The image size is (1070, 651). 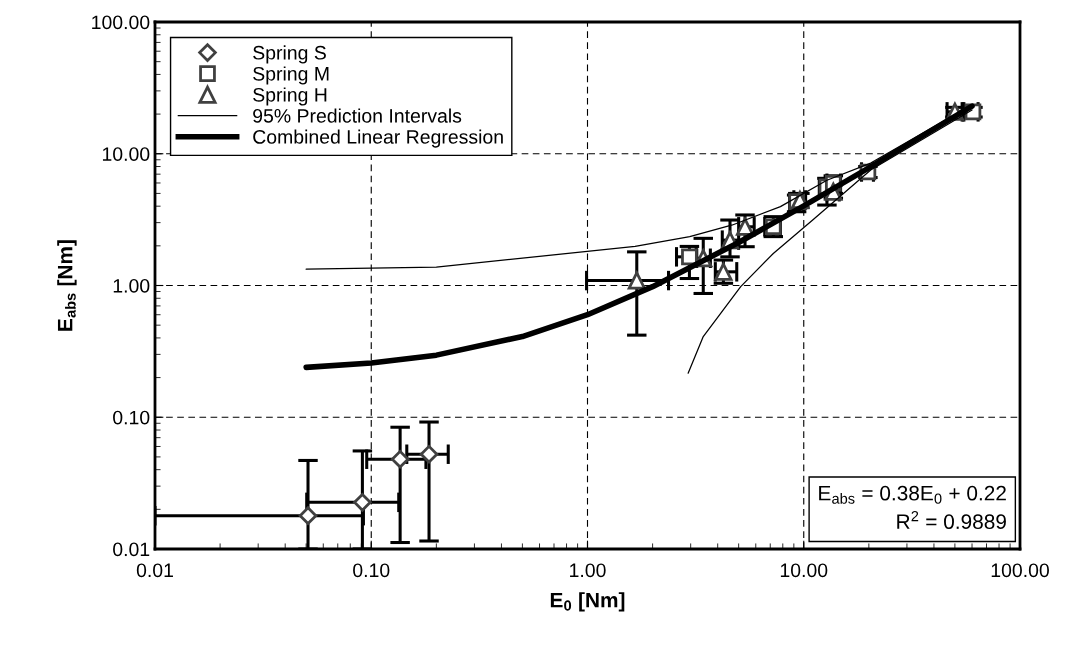 I want to click on legend-label: 95% Prediction Intervals, so click(x=357, y=115).